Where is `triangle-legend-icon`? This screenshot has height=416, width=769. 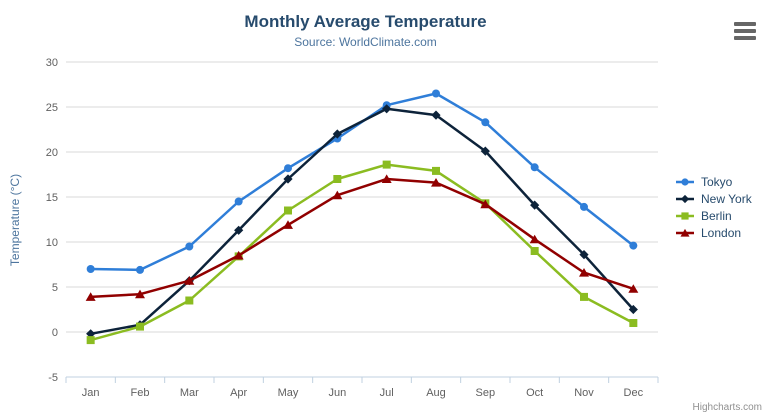 triangle-legend-icon is located at coordinates (685, 232).